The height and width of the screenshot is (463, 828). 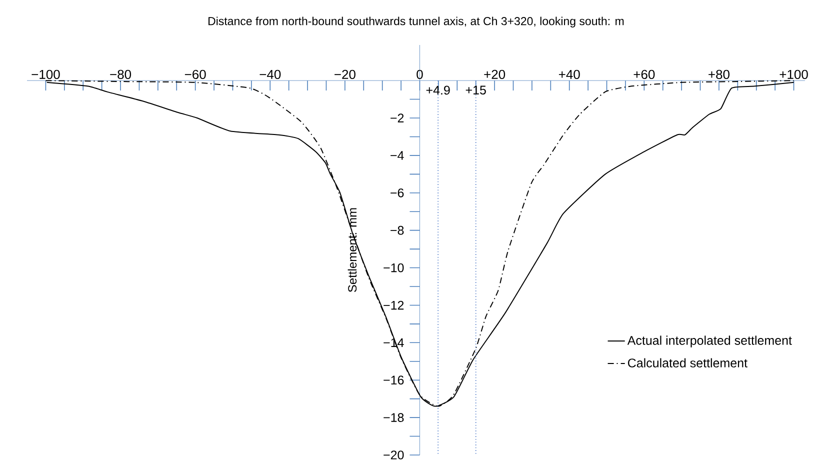 I want to click on x-tick-label: −60, so click(x=195, y=75).